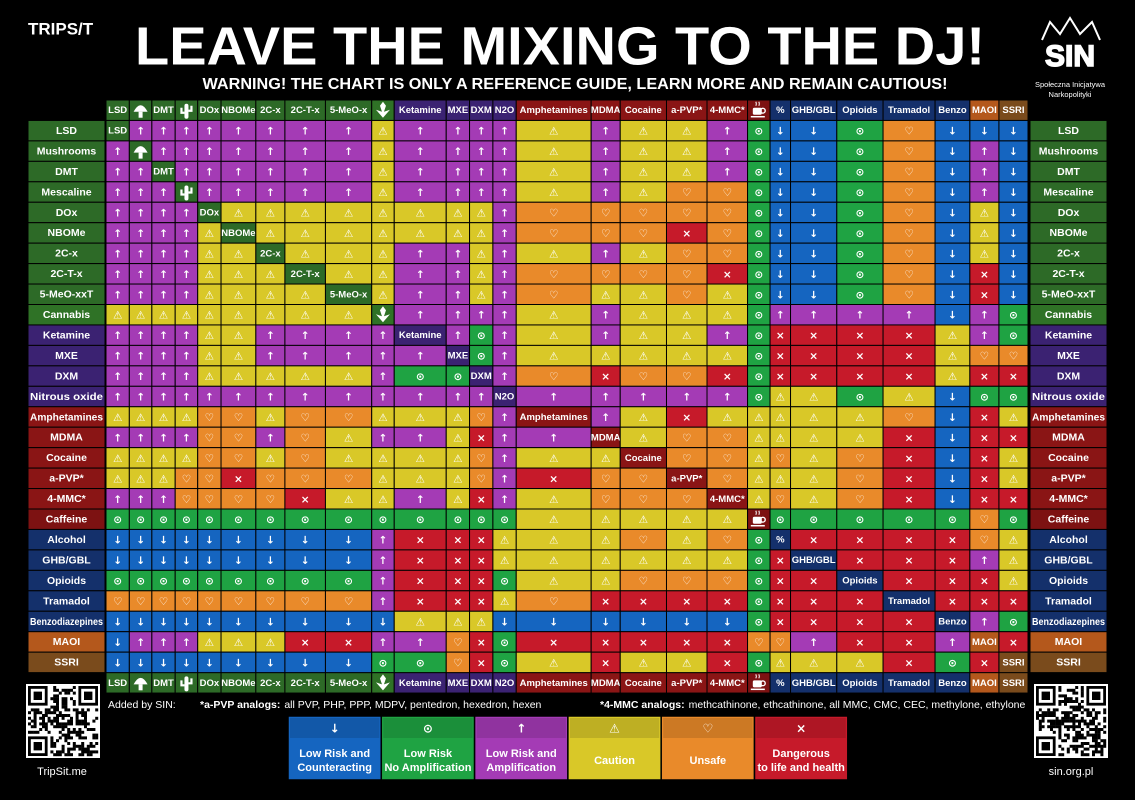 This screenshot has height=800, width=1135. What do you see at coordinates (909, 683) in the screenshot?
I see `column-label: Tramadol` at bounding box center [909, 683].